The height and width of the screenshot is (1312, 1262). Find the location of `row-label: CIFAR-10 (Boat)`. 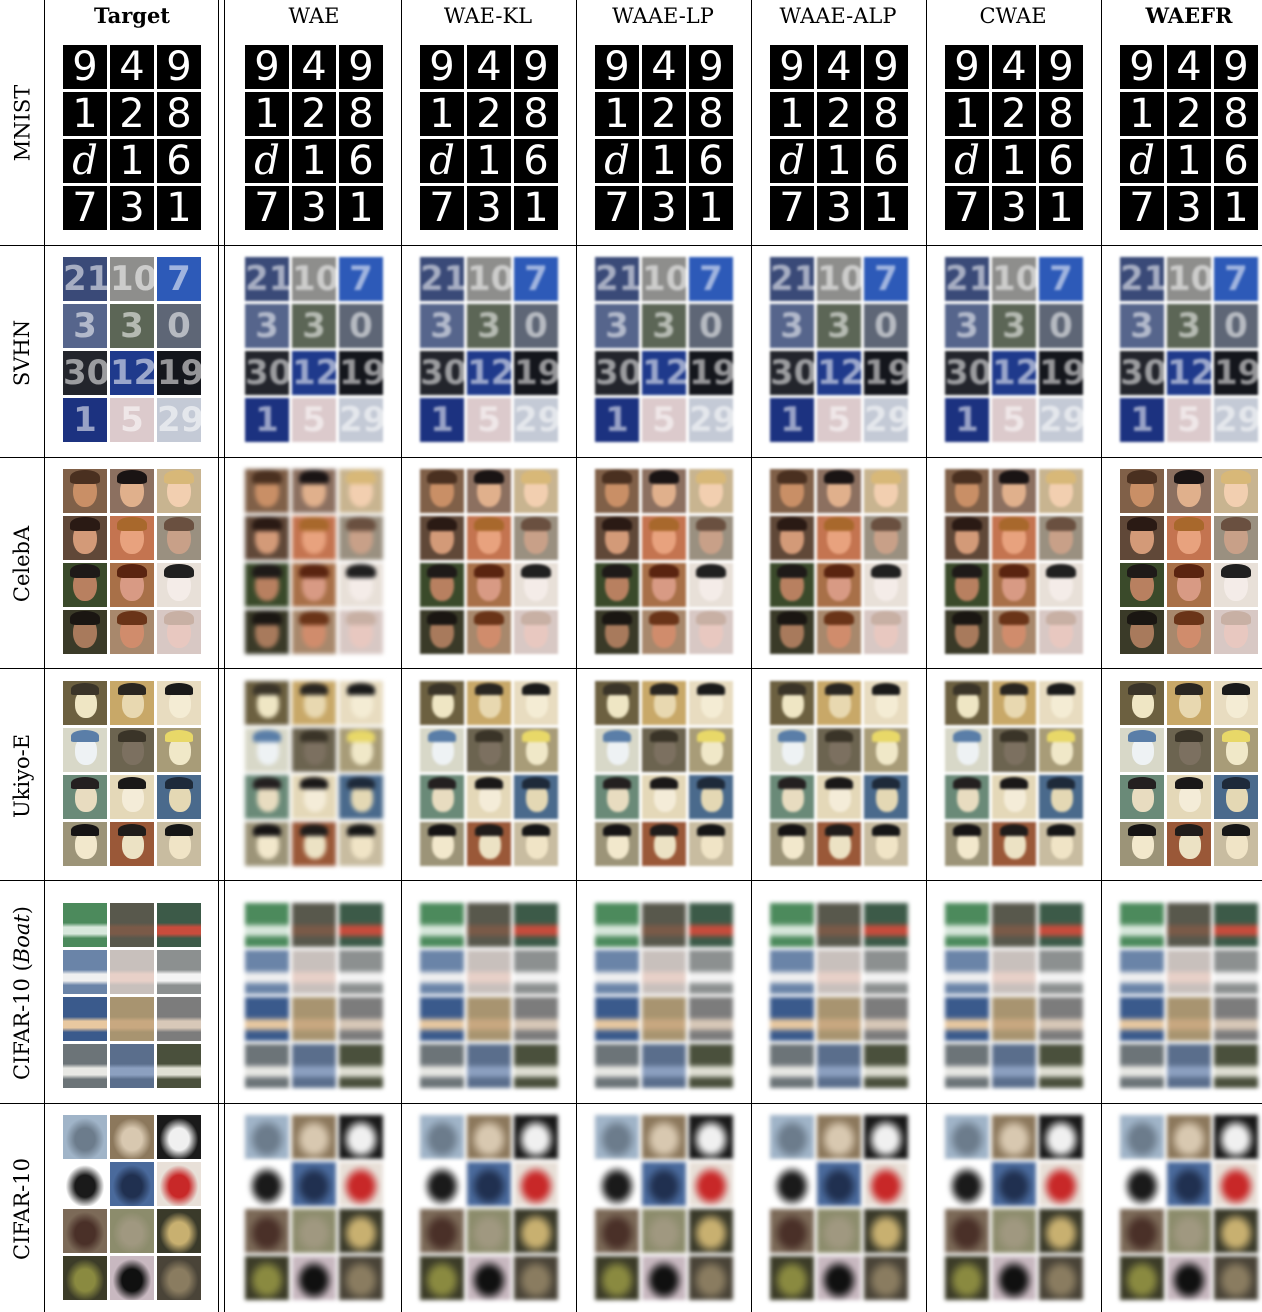

row-label: CIFAR-10 (Boat) is located at coordinates (22, 993).